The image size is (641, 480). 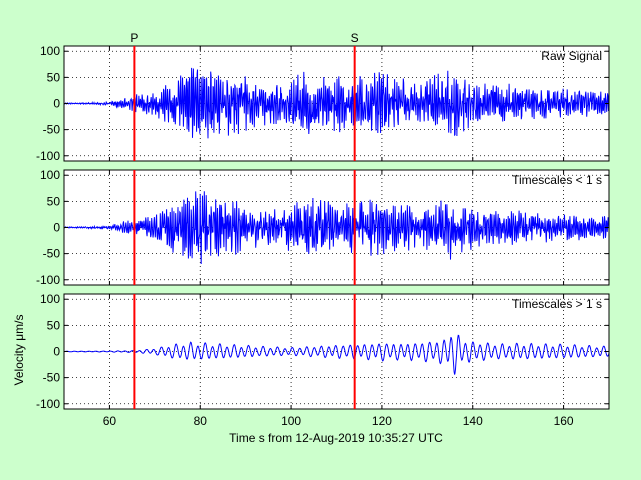 I want to click on x-tick-label: 80, so click(x=201, y=421).